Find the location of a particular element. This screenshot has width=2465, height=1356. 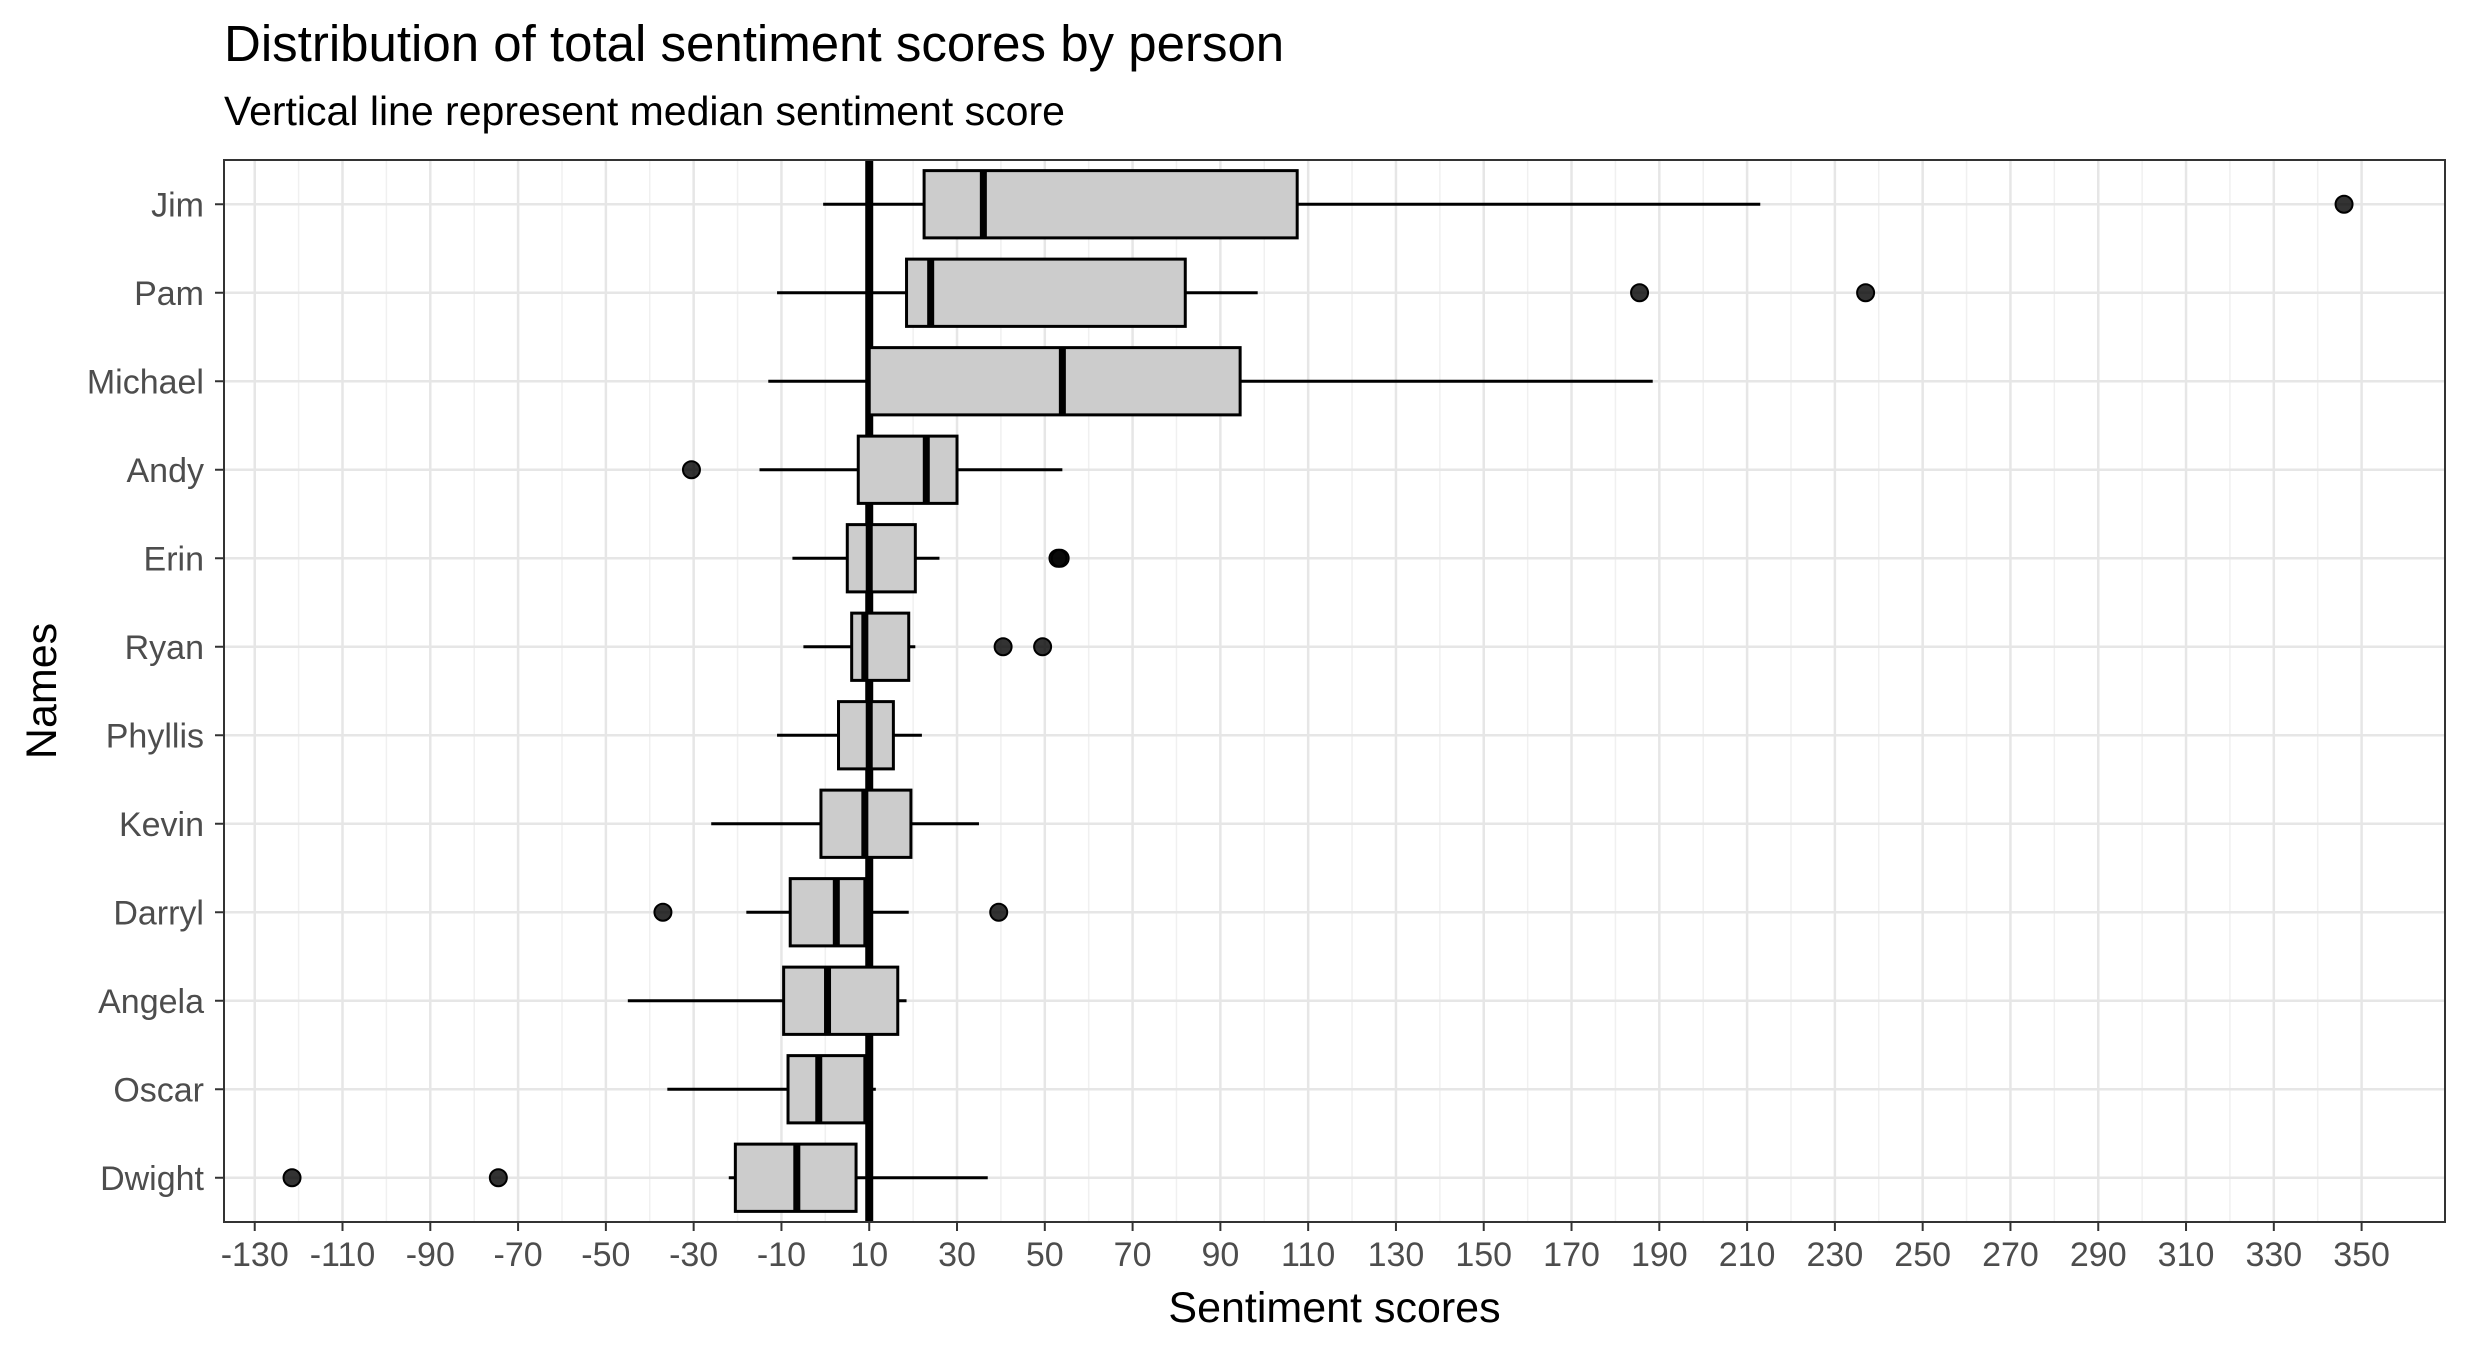

y-tick-label: Kevin is located at coordinates (161, 825).